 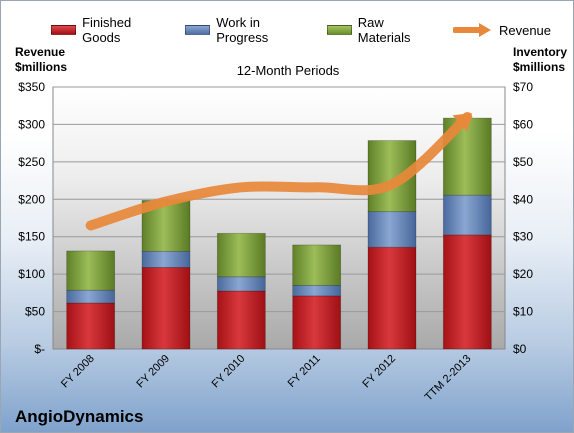 I want to click on legend-swatch-revenue, so click(x=471, y=30).